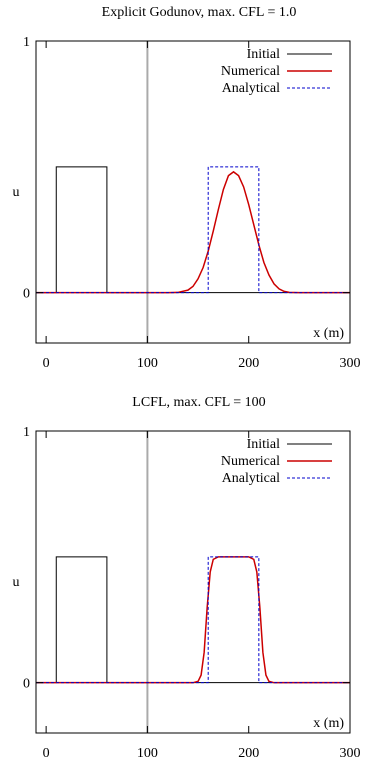  Describe the element at coordinates (199, 12) in the screenshot. I see `chart-title: Explicit Godunov, max. CFL = 1.0` at that location.